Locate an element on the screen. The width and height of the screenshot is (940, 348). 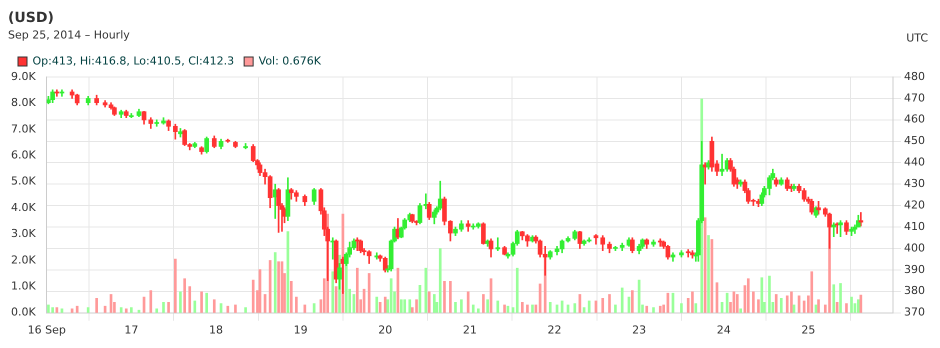
y2-tick-label: 410 is located at coordinates (915, 226).